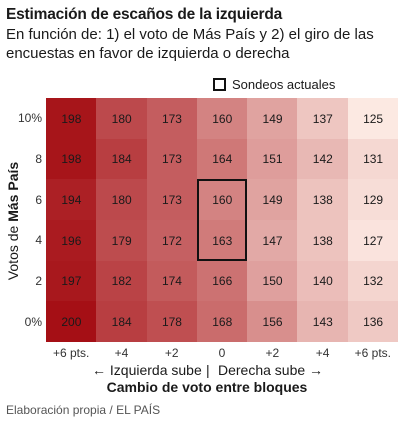 Image resolution: width=414 pixels, height=425 pixels. I want to click on legend-swatch, so click(219, 84).